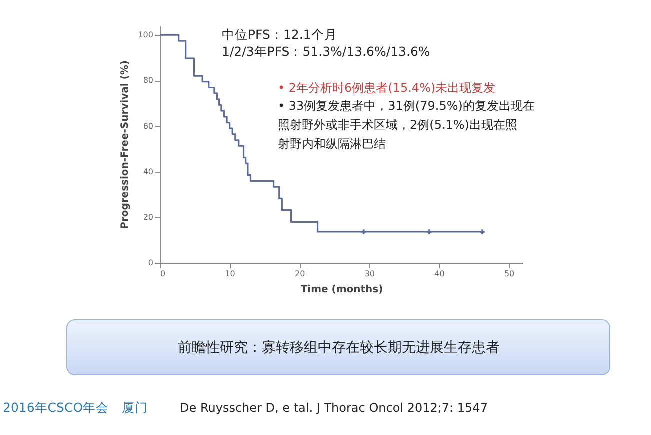 The image size is (651, 435). What do you see at coordinates (151, 263) in the screenshot?
I see `y-tick-label: 0` at bounding box center [151, 263].